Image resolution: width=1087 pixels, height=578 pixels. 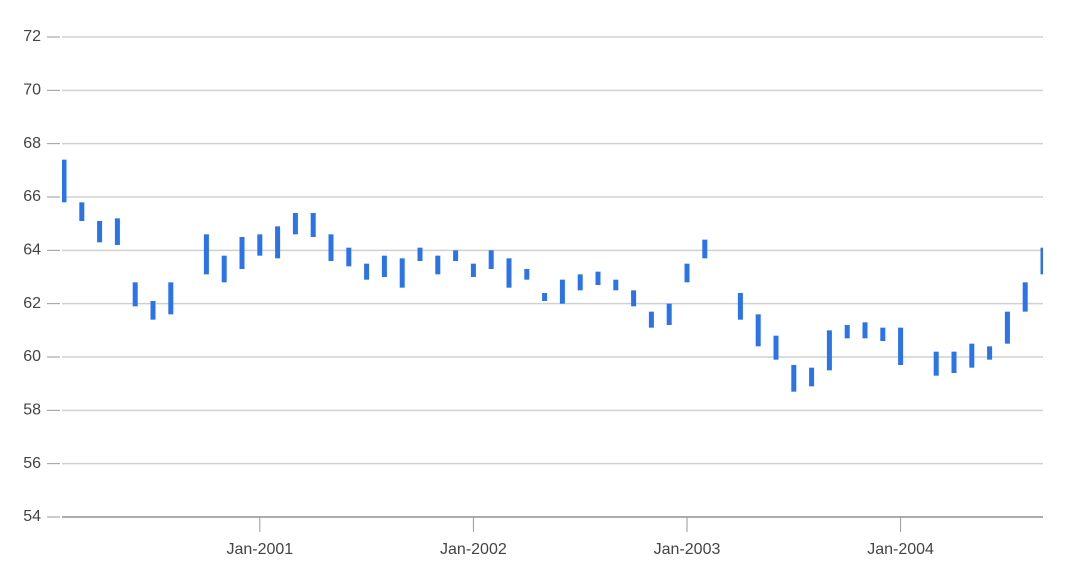 What do you see at coordinates (32, 250) in the screenshot?
I see `y-tick-label: 64` at bounding box center [32, 250].